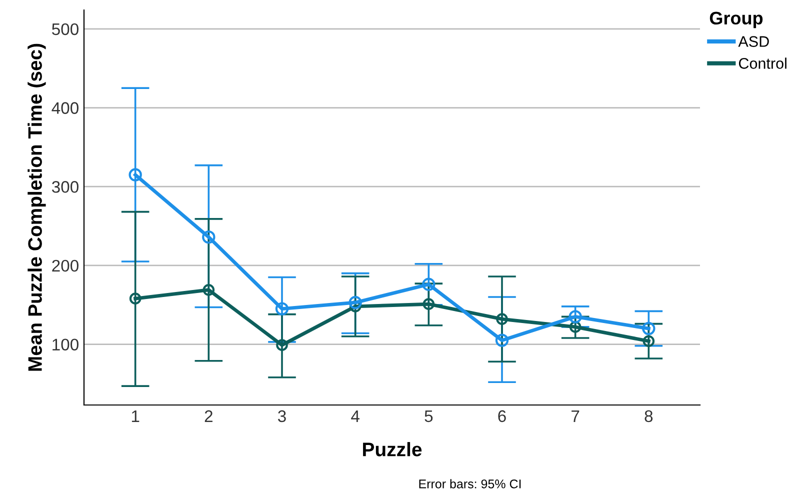 The height and width of the screenshot is (494, 804). What do you see at coordinates (65, 344) in the screenshot?
I see `y-tick-label: 100` at bounding box center [65, 344].